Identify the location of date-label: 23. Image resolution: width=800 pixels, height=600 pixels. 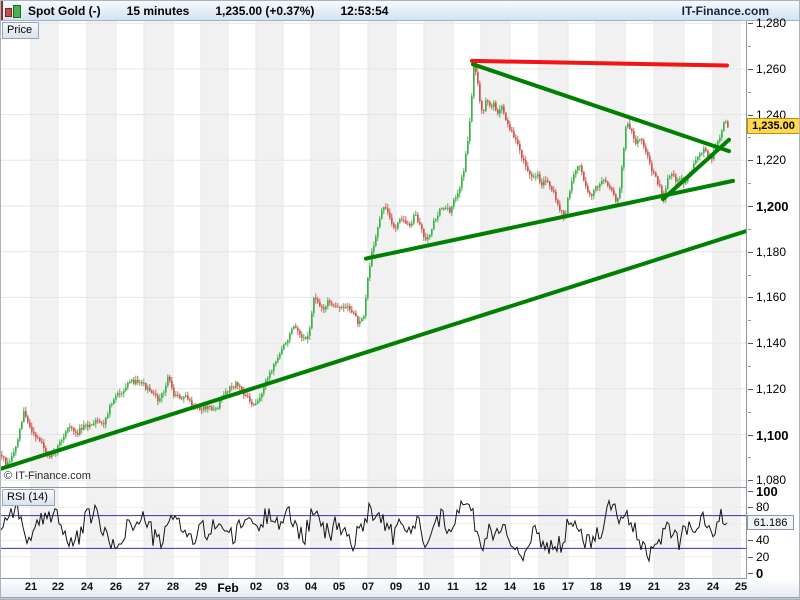
(684, 587).